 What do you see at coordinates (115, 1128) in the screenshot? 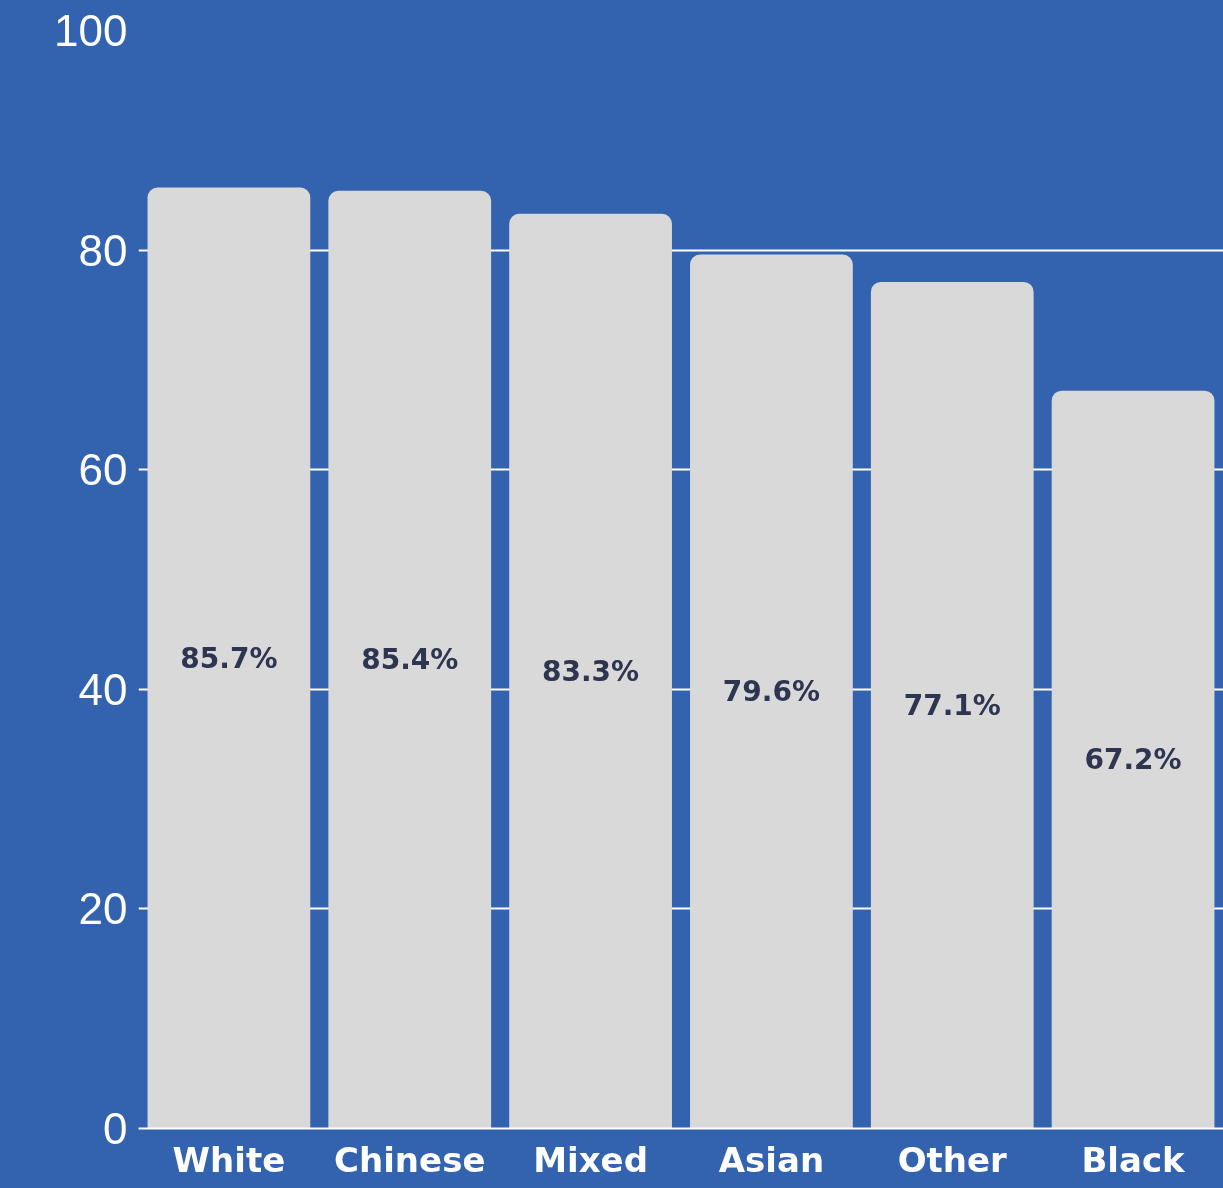
I see `y-tick-label: 0` at bounding box center [115, 1128].